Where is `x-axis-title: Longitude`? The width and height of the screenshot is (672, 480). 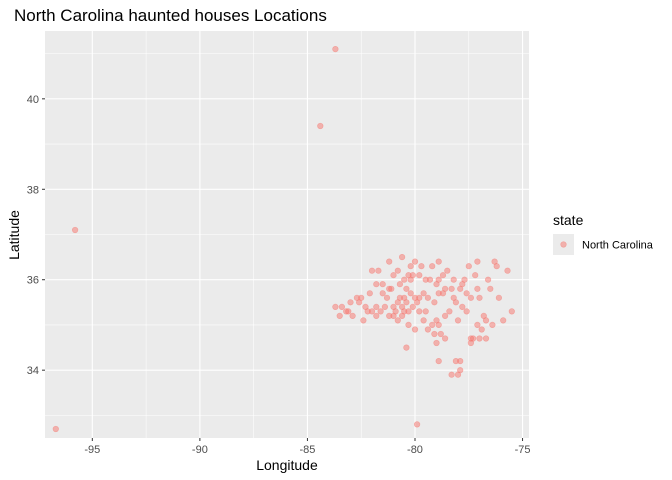 x-axis-title: Longitude is located at coordinates (287, 465).